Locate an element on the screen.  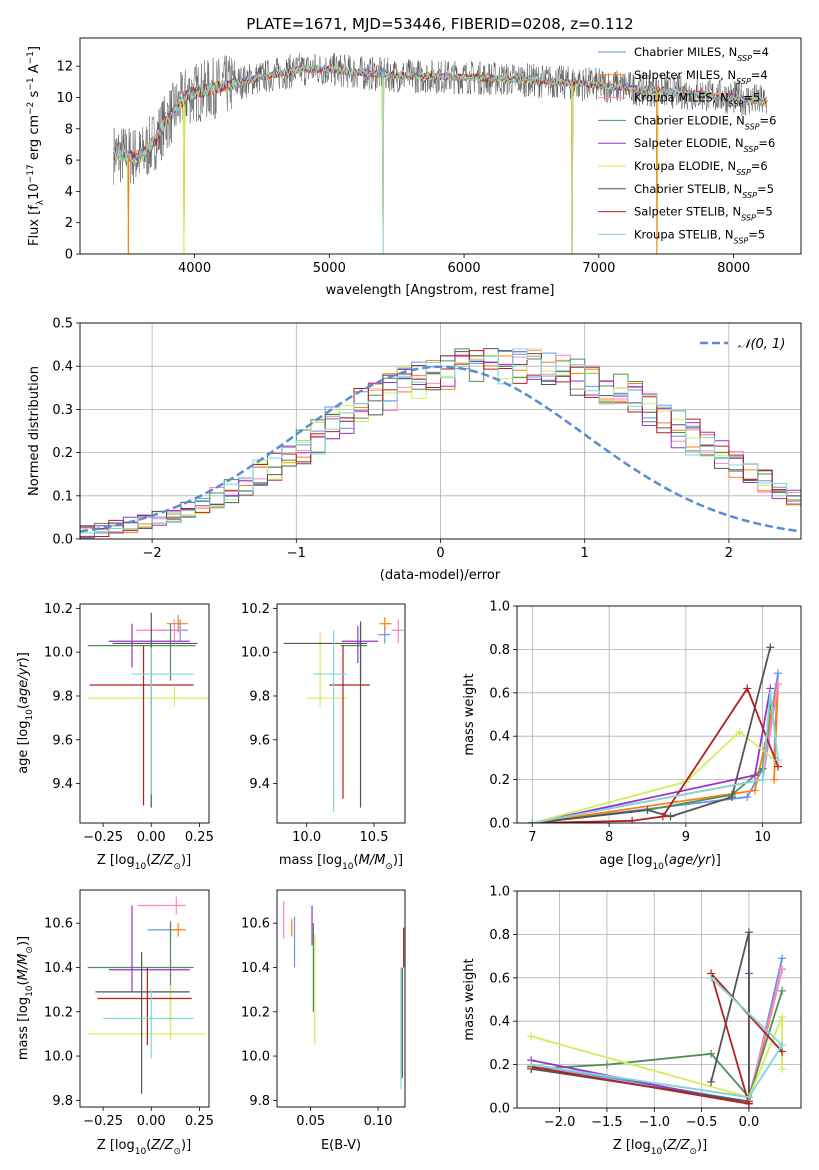
y-tick-label: 10.0 is located at coordinates (58, 1057).